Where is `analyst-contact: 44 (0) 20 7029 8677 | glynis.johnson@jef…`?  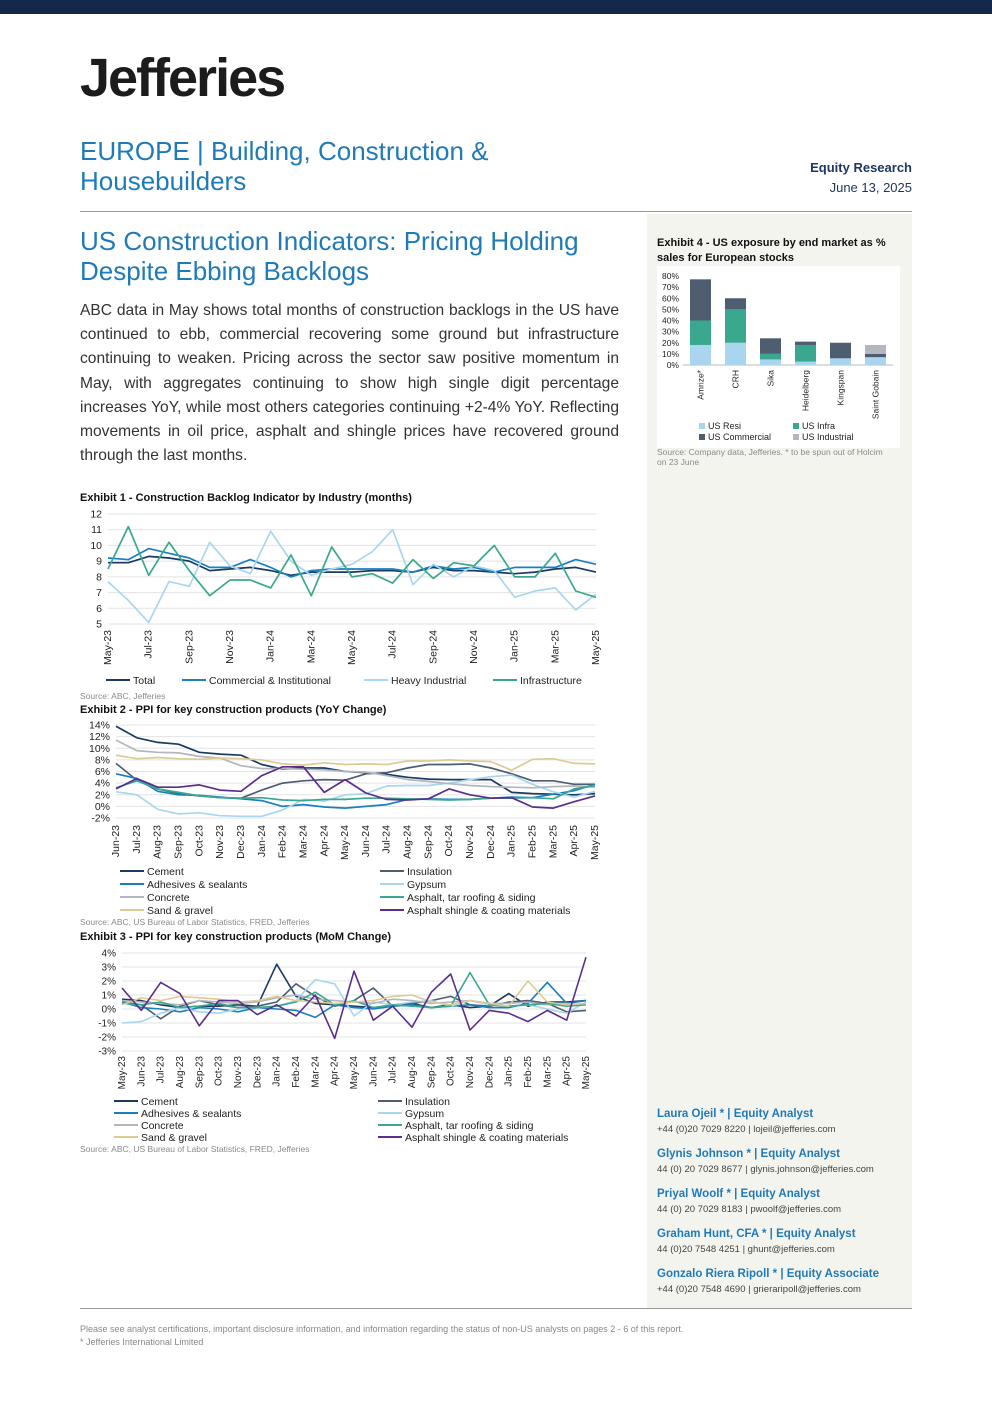
analyst-contact: 44 (0) 20 7029 8677 | glynis.johnson@jef… is located at coordinates (765, 1169).